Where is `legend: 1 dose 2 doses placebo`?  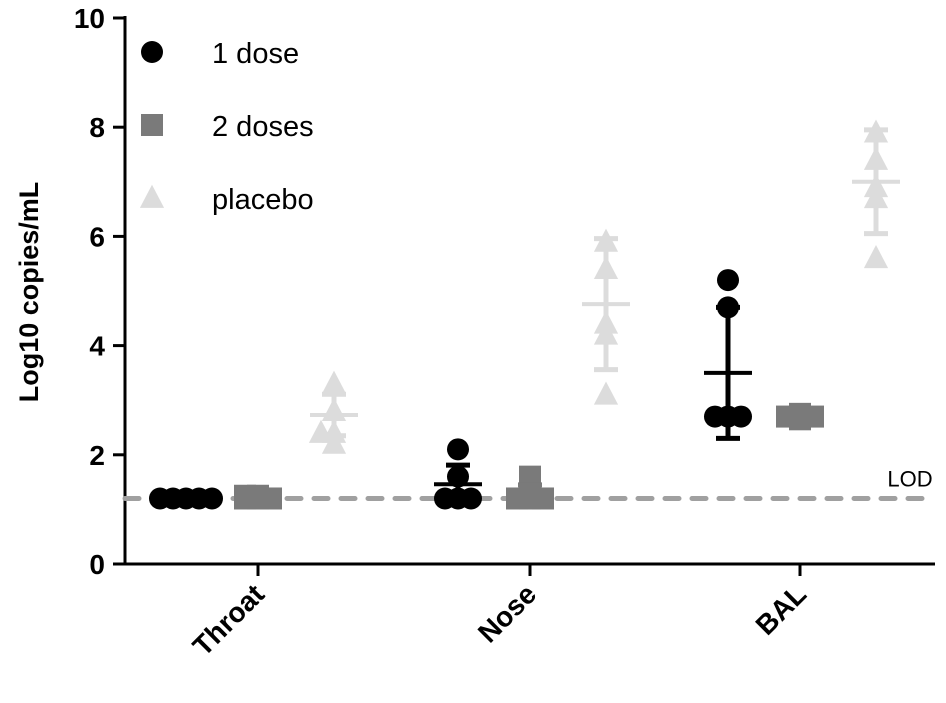
legend: 1 dose 2 doses placebo is located at coordinates (226, 127).